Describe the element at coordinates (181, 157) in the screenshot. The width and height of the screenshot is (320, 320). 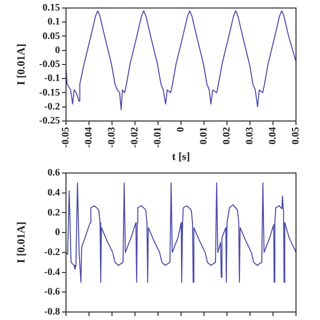
I see `x-axis-title: t [s]` at that location.